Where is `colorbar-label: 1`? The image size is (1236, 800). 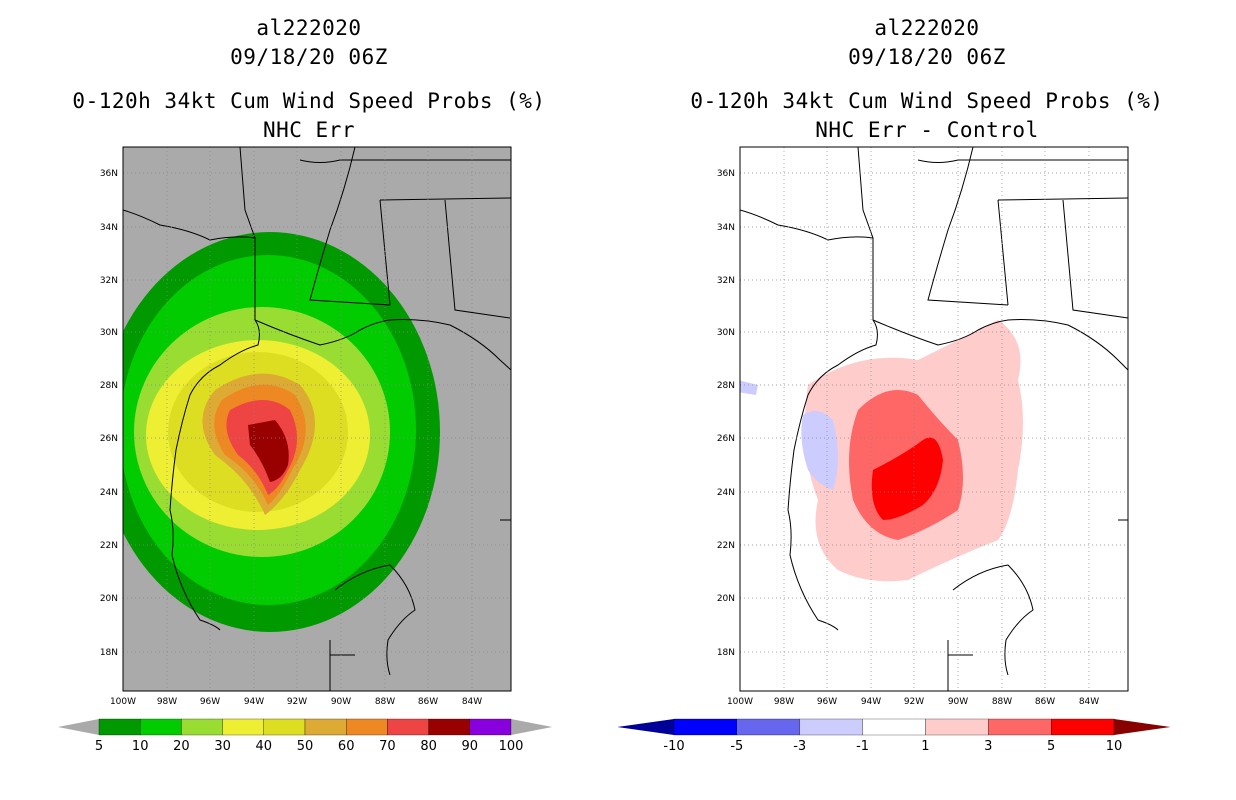
colorbar-label: 1 is located at coordinates (925, 746).